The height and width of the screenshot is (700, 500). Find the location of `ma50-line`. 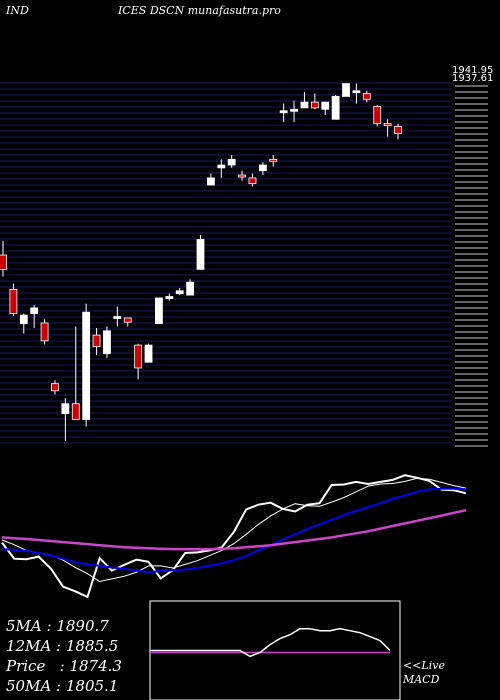

ma50-line is located at coordinates (234, 529).